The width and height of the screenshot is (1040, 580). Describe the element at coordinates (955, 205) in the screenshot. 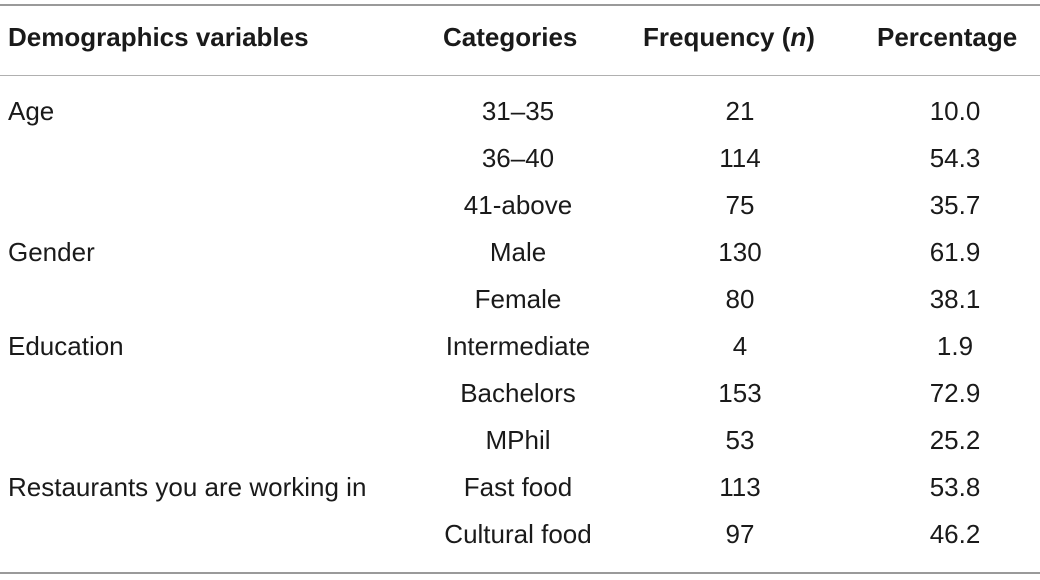

I see `cell-percentage: 35.7` at that location.